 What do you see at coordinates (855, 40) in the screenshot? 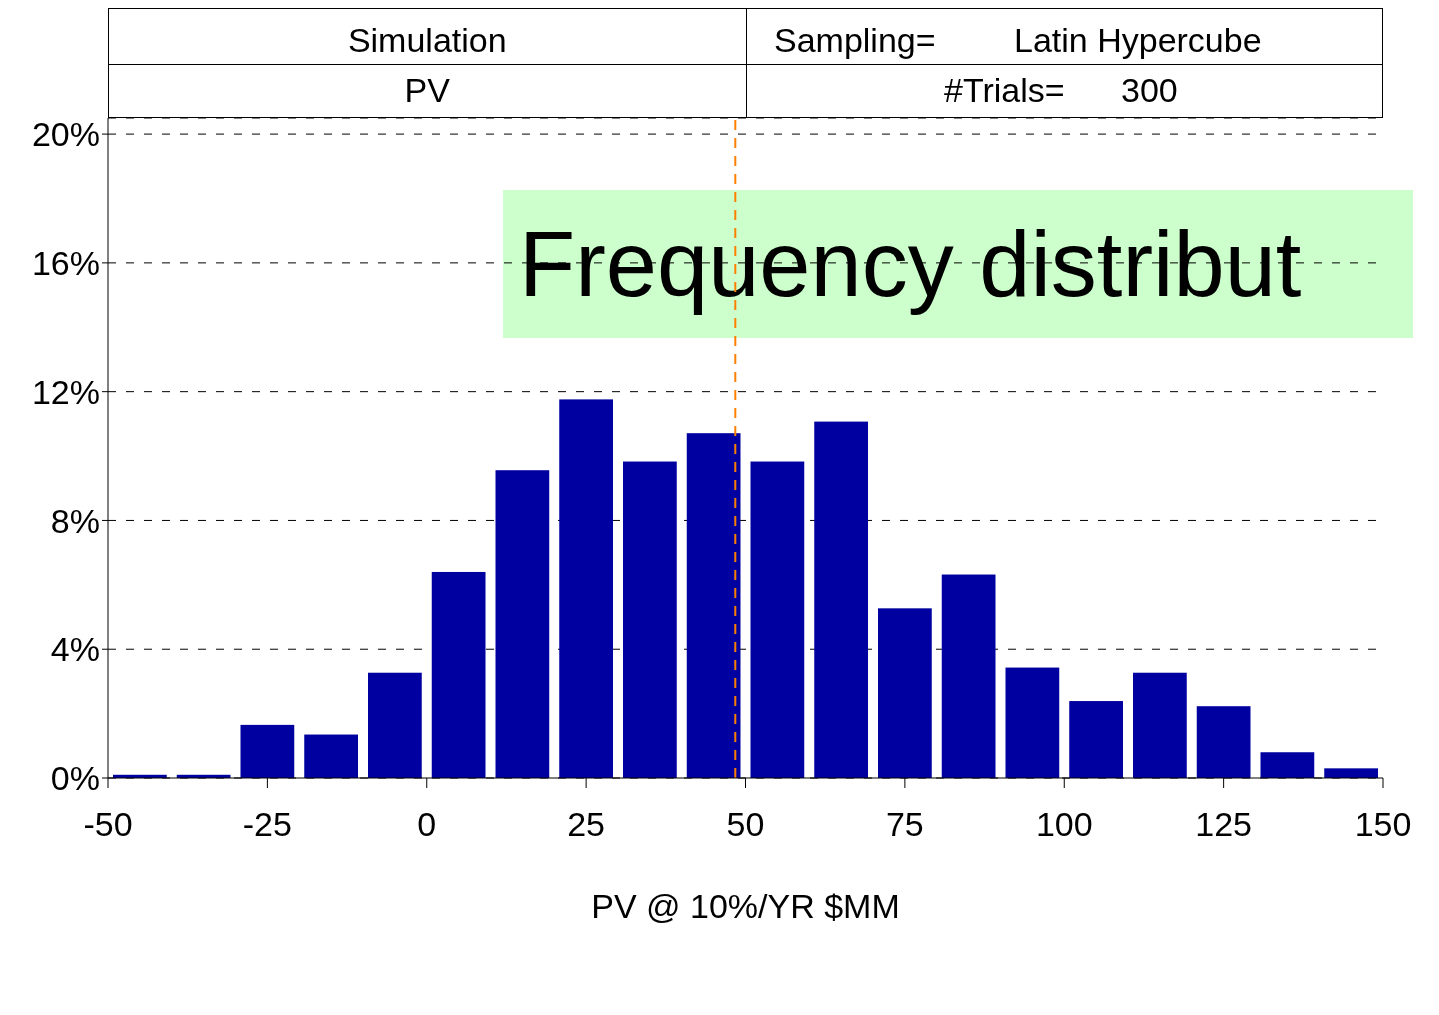
I see `text: Sampling=` at bounding box center [855, 40].